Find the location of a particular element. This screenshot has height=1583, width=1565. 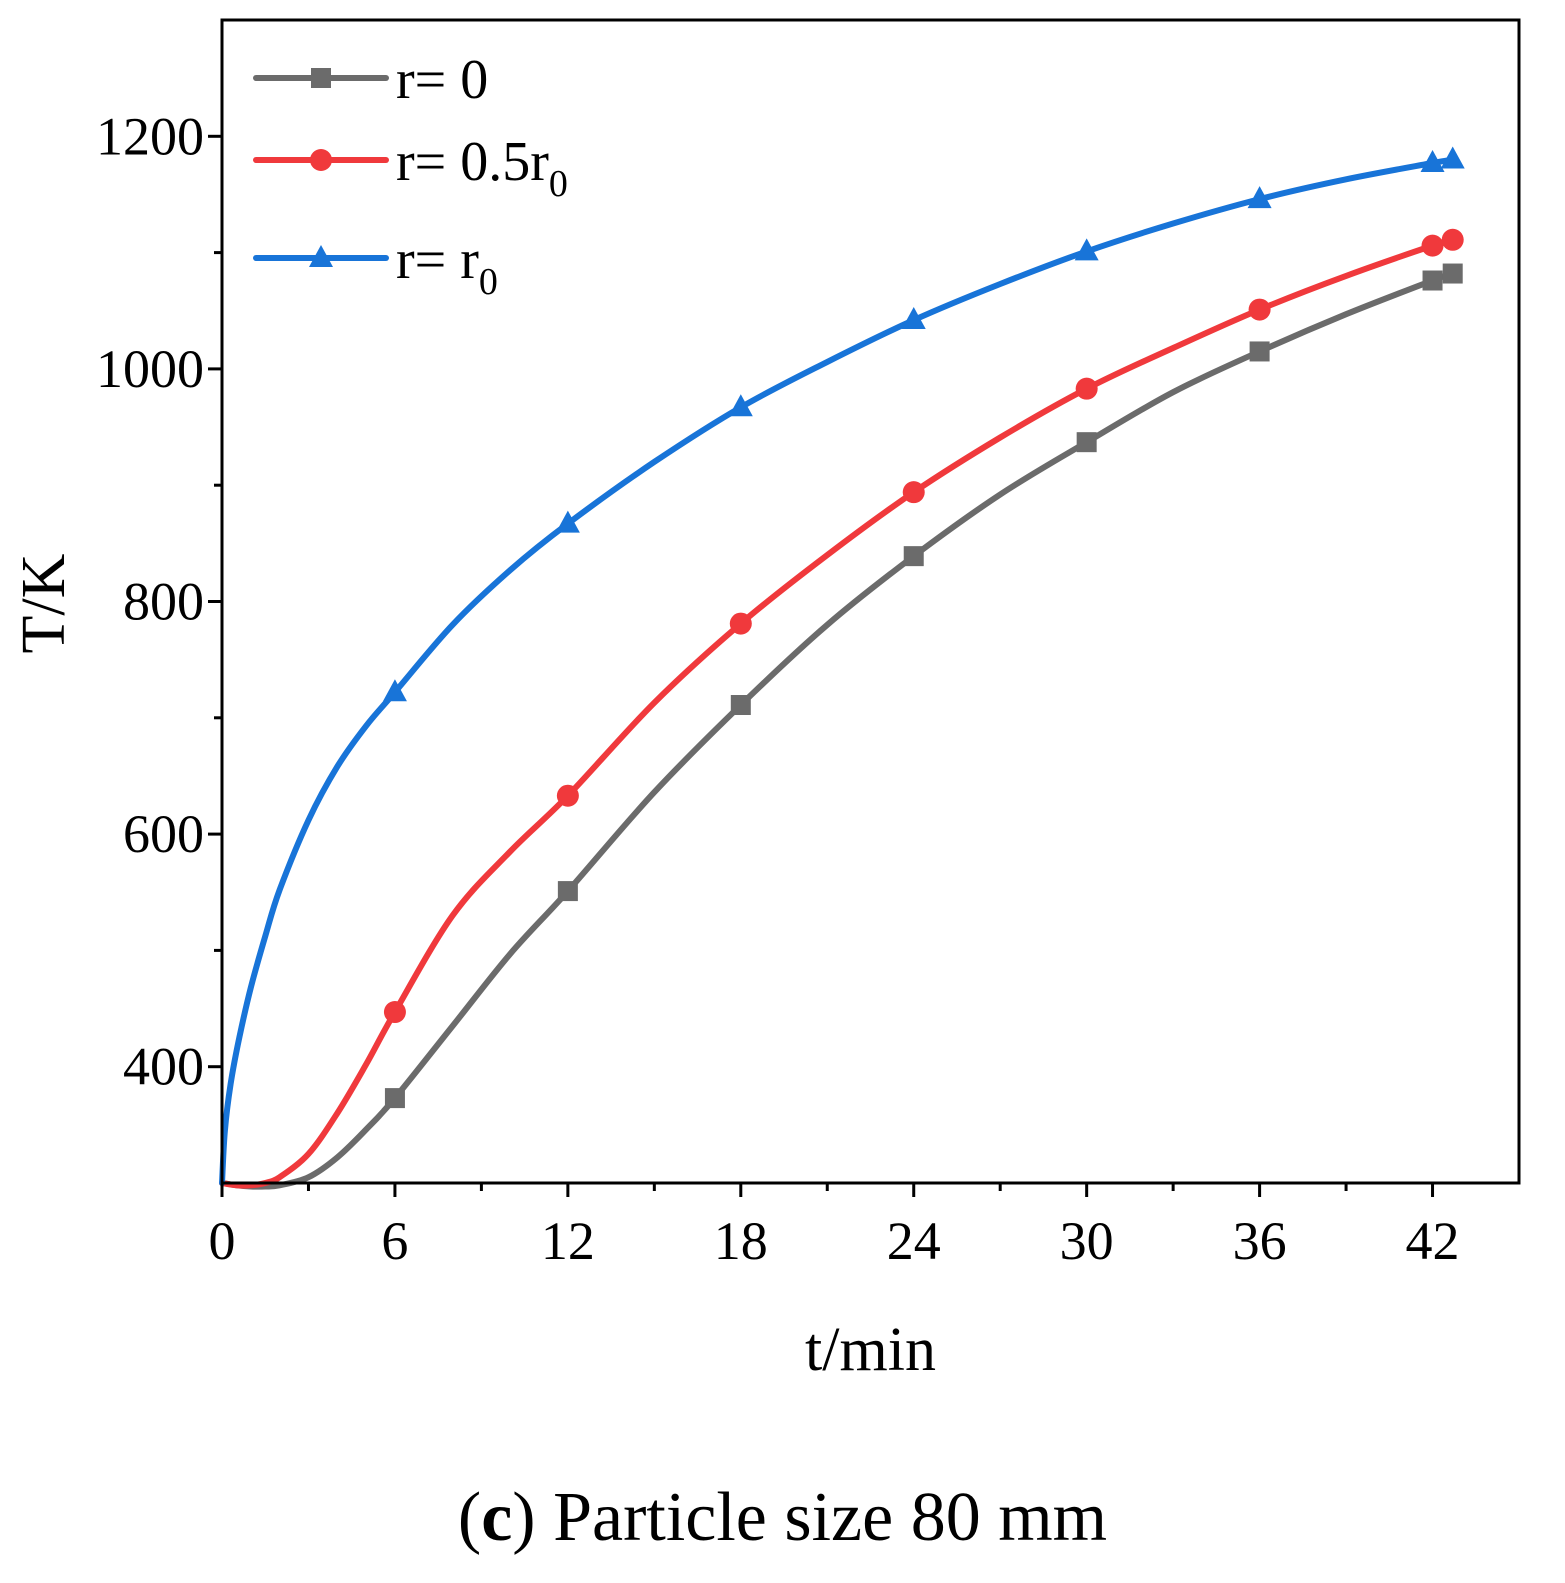

caption-text: Particle size 80 mm is located at coordinates (821, 1517).